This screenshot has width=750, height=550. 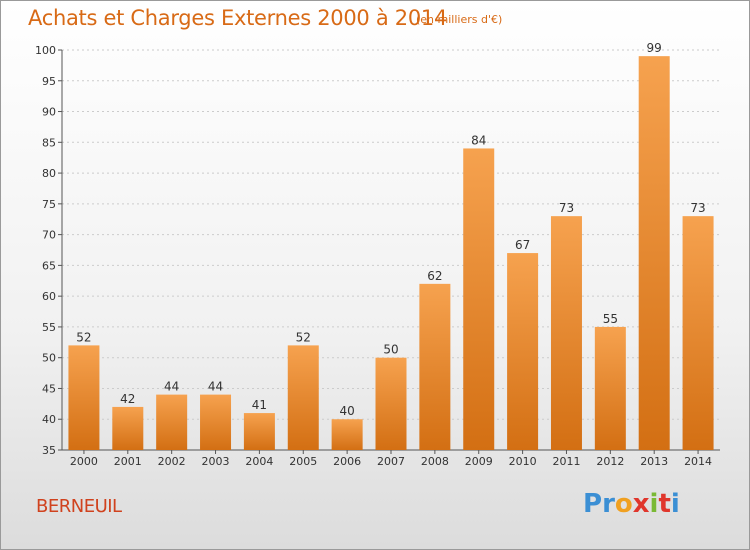 I want to click on bar-2010, so click(x=523, y=351).